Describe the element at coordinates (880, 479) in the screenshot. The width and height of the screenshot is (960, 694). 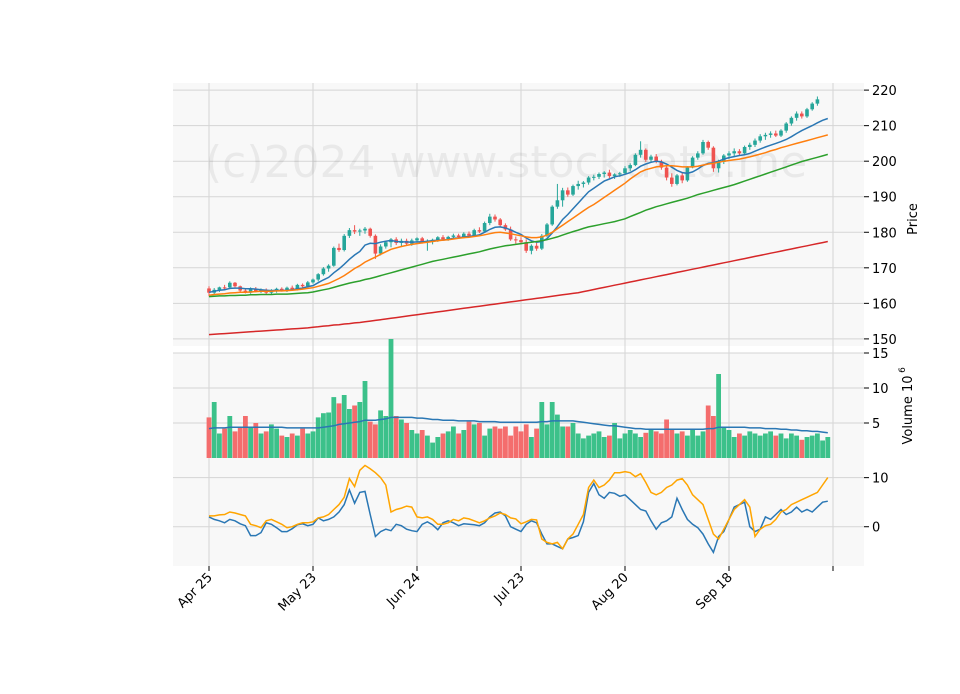
I see `oscillator-axis-tick-label: 10` at that location.